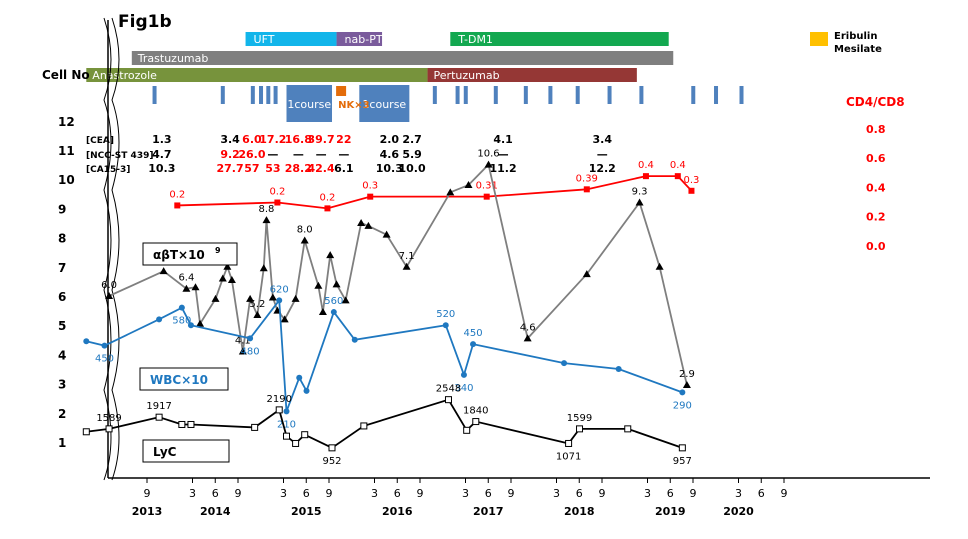 The image size is (968, 539). Describe the element at coordinates (62, 297) in the screenshot. I see `y-tick-label: 6` at that location.